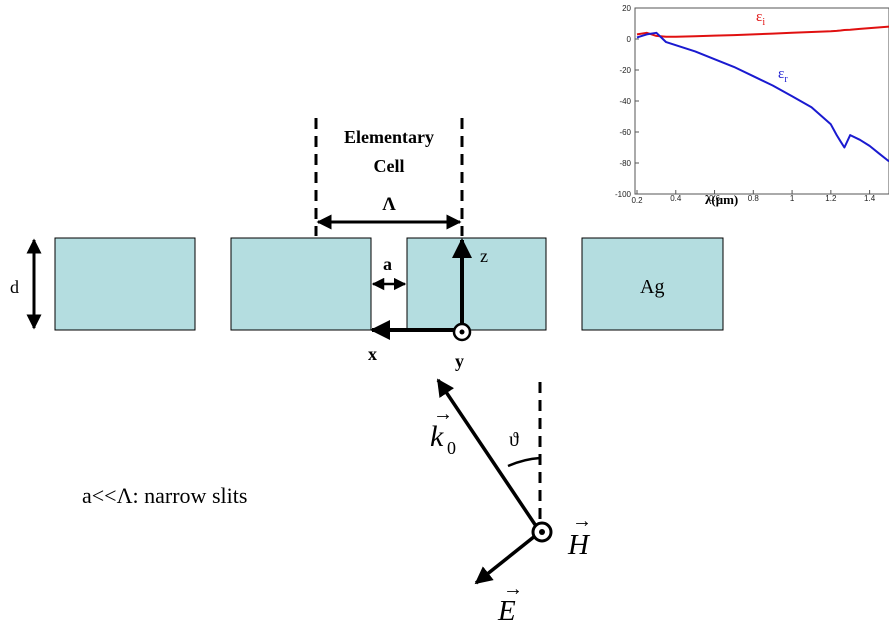 The image size is (889, 624). Describe the element at coordinates (579, 545) in the screenshot. I see `h-field-label: H` at that location.